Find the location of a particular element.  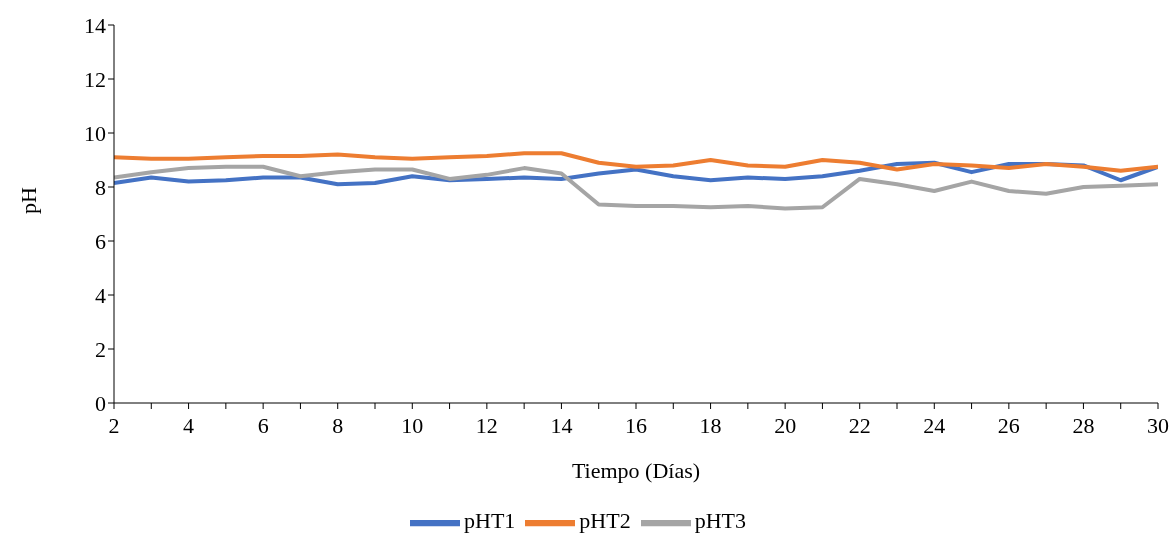

x-tick-label: 28 is located at coordinates (1083, 425).